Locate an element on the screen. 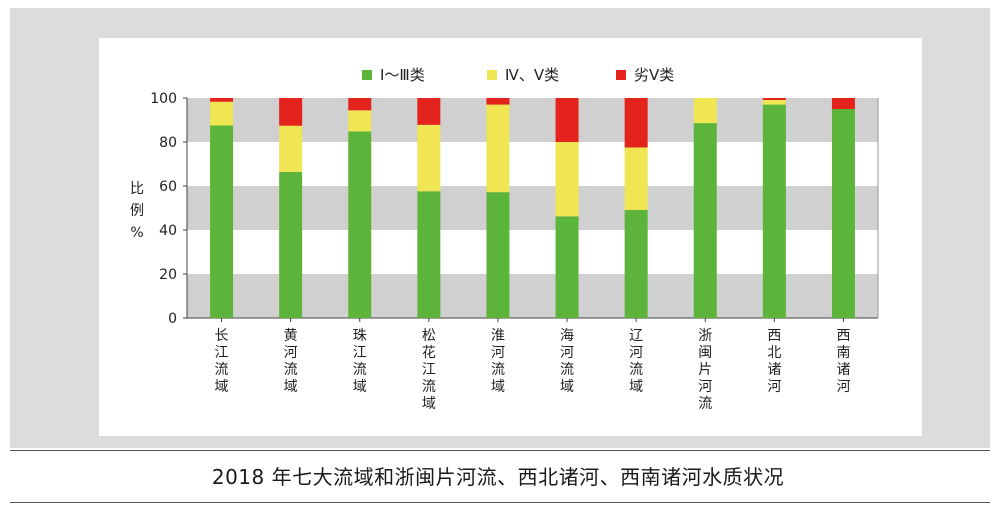 This screenshot has height=511, width=996. caption-rule-top is located at coordinates (500, 450).